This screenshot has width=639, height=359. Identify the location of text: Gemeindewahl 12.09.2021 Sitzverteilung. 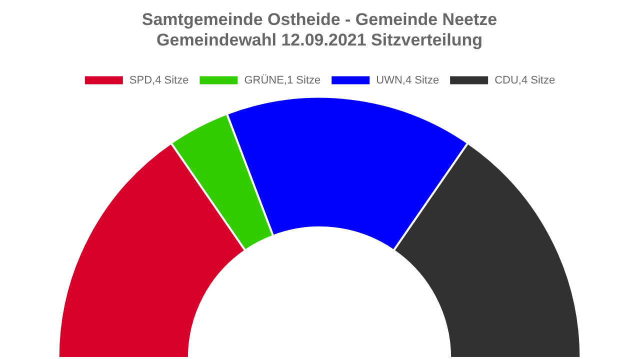
(319, 40).